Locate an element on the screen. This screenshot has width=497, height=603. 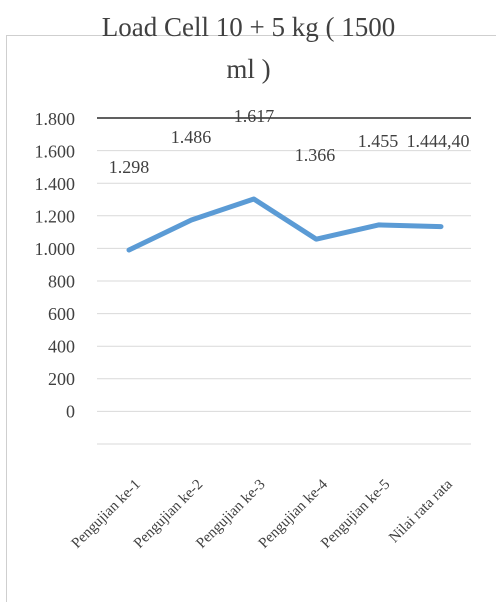
y-tick-label: 800 is located at coordinates (61, 282).